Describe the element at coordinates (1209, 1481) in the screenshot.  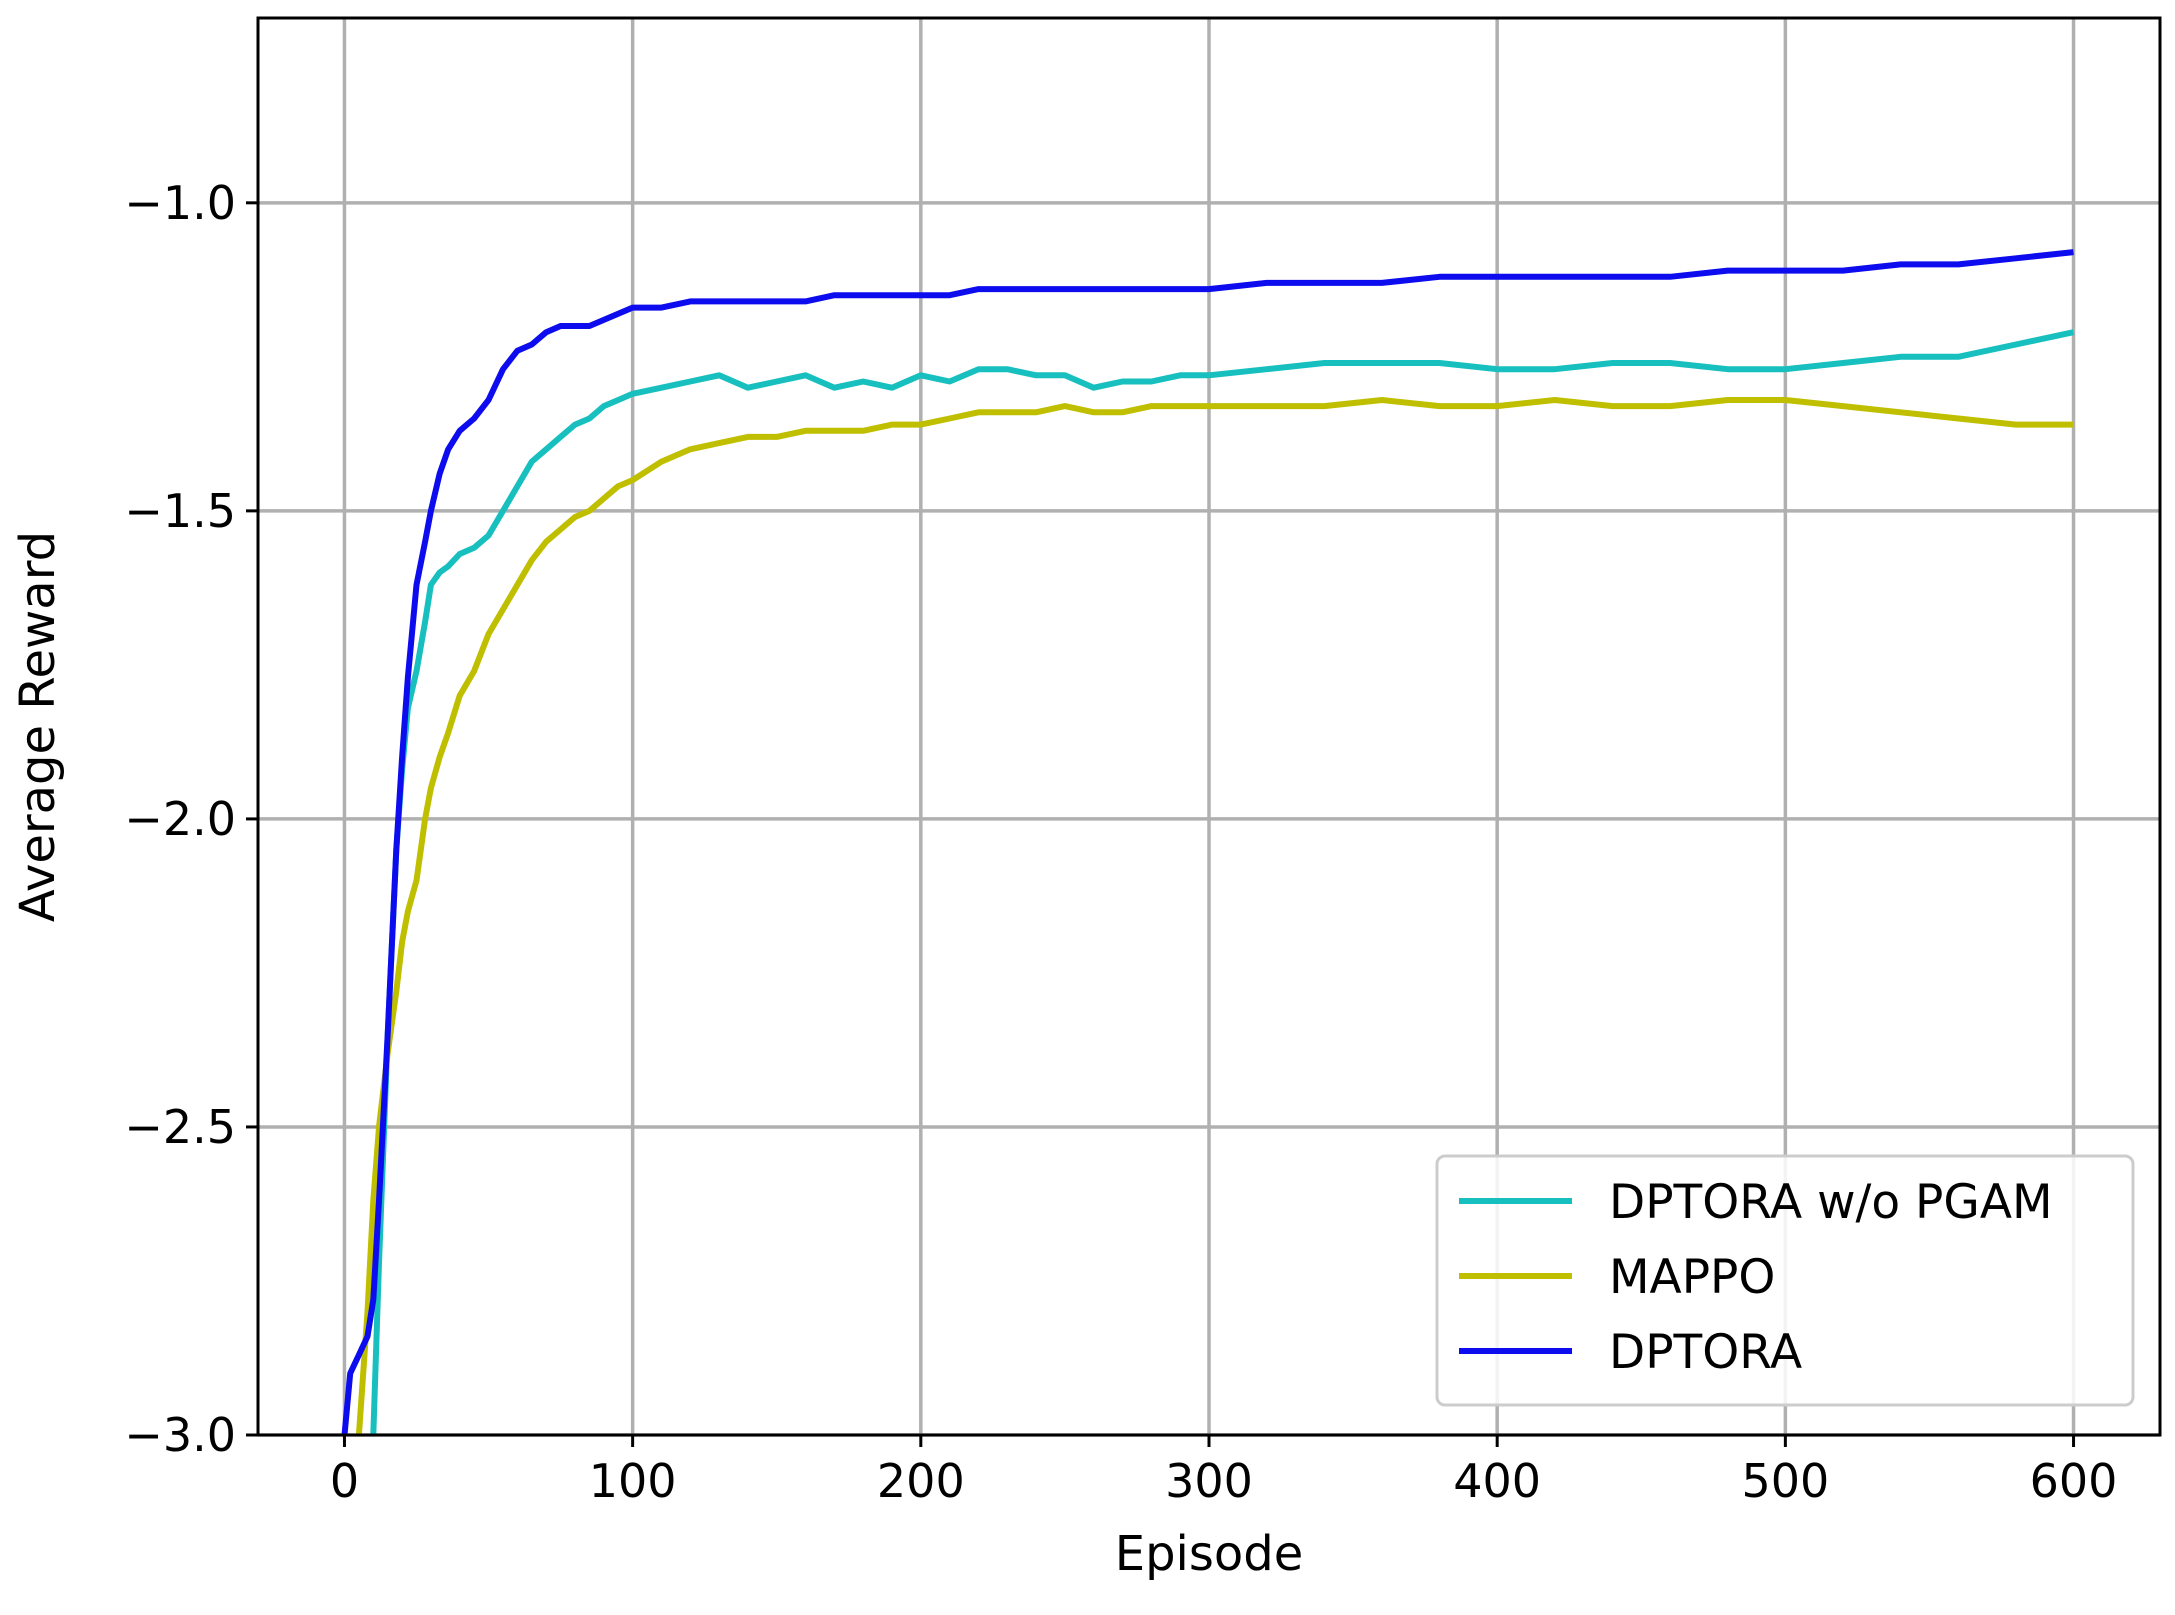
I see `x-tick-label: 300` at that location.